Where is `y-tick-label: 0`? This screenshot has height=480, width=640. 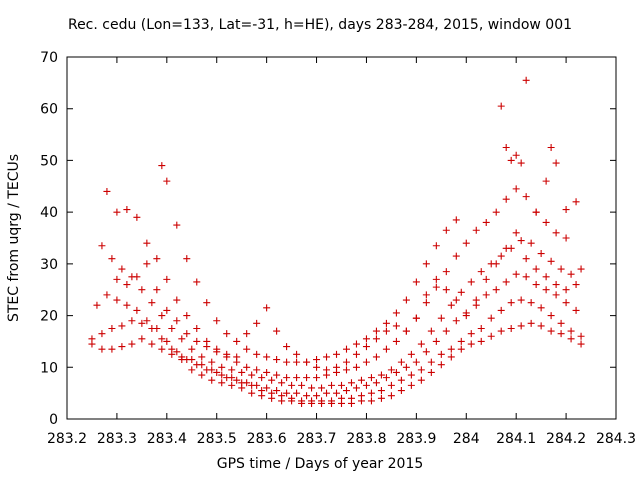
y-tick-label: 0 is located at coordinates (53, 420).